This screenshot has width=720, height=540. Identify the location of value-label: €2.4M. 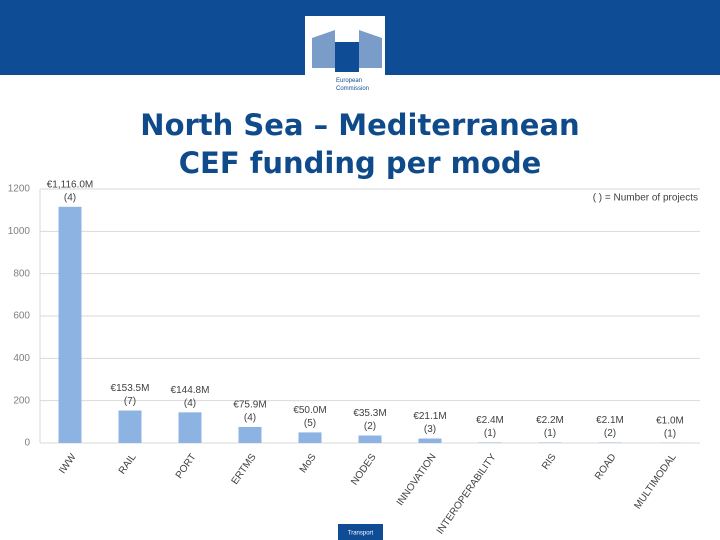
(490, 420).